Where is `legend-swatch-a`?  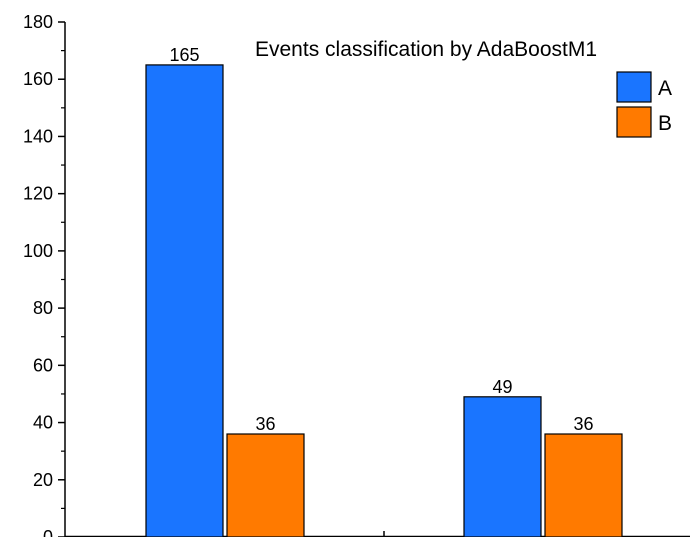 legend-swatch-a is located at coordinates (634, 87).